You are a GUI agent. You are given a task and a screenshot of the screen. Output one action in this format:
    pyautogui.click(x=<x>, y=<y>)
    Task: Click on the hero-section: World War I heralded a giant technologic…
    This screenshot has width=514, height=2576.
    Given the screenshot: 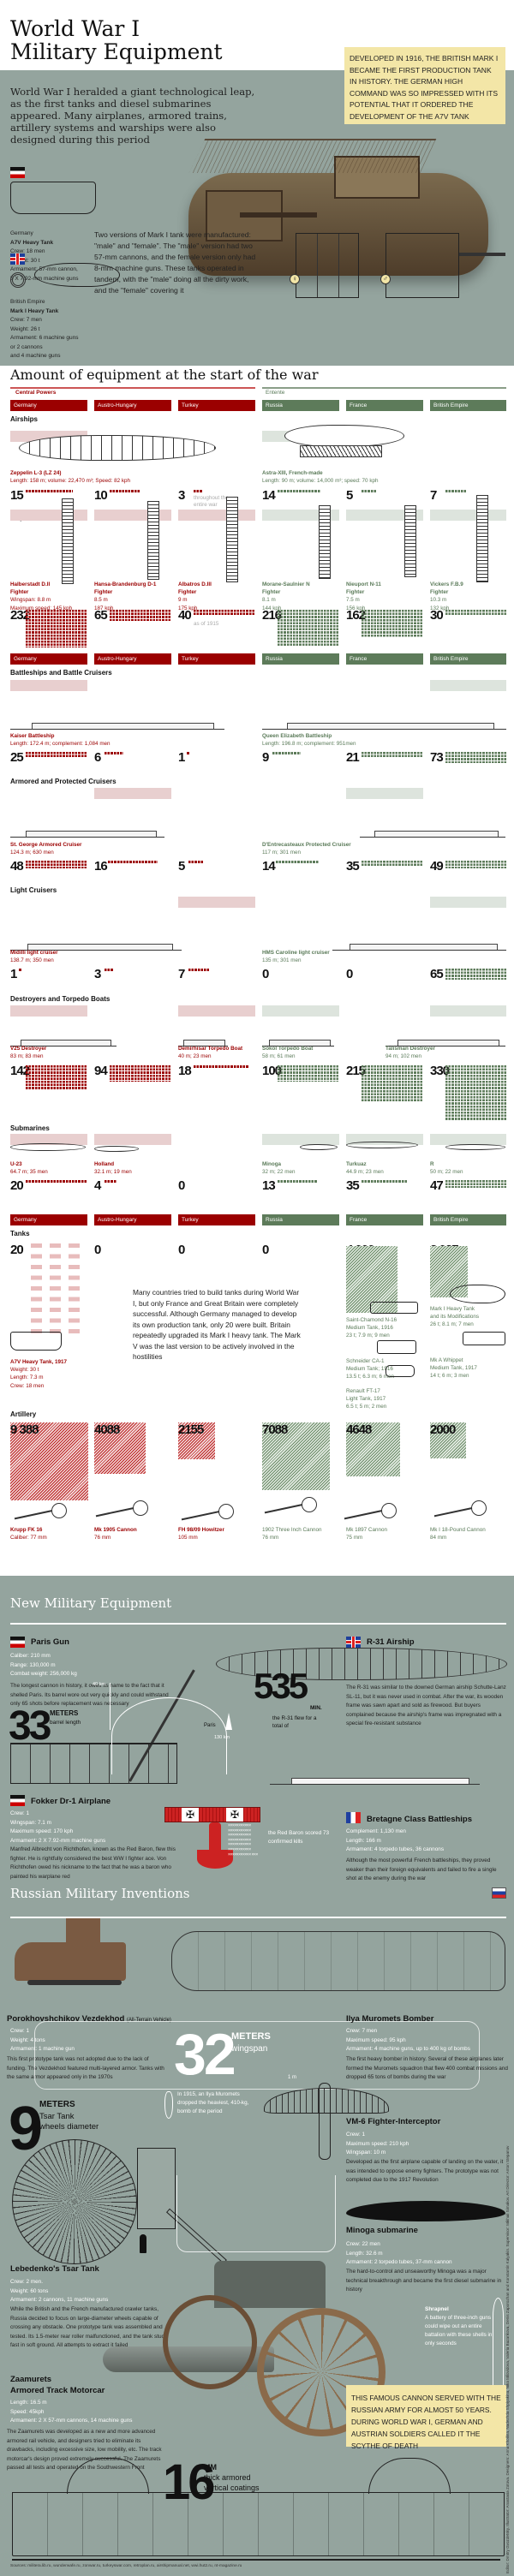 What is the action you would take?
    pyautogui.click(x=257, y=206)
    